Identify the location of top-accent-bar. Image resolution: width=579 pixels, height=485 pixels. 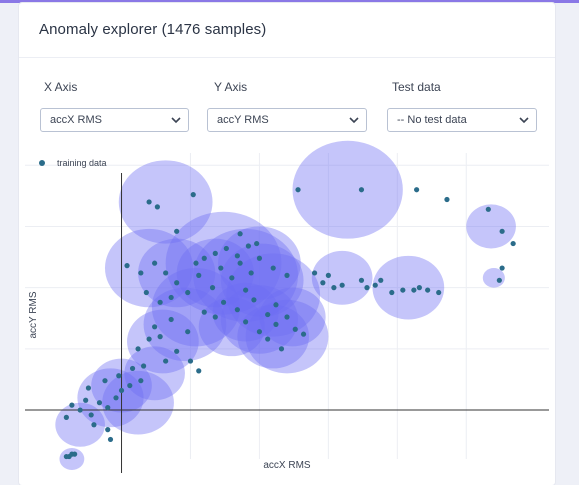
(289, 1).